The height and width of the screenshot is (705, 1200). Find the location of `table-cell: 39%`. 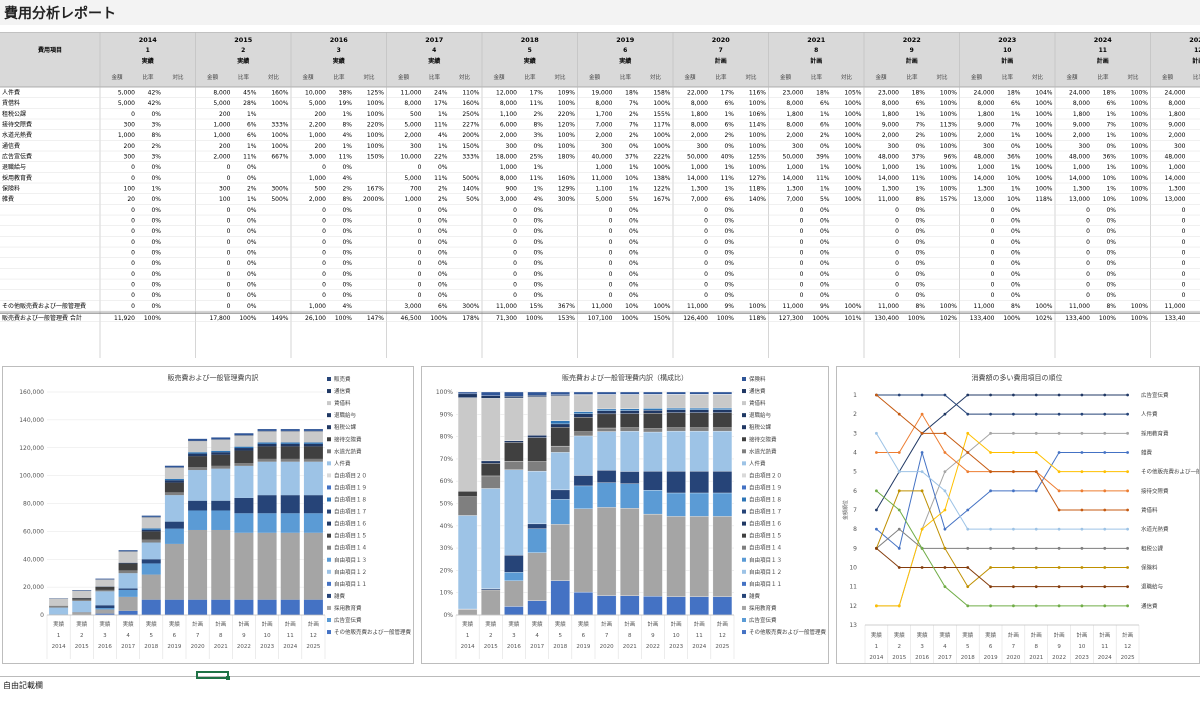

table-cell: 39% is located at coordinates (823, 157).